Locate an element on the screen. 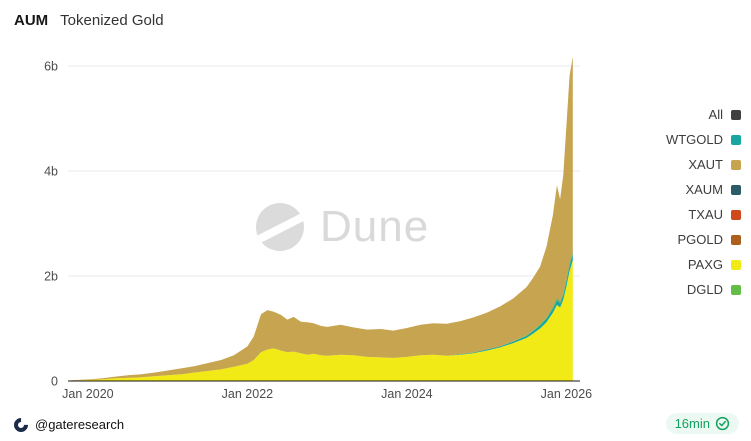  author: @gateresearch is located at coordinates (68, 424).